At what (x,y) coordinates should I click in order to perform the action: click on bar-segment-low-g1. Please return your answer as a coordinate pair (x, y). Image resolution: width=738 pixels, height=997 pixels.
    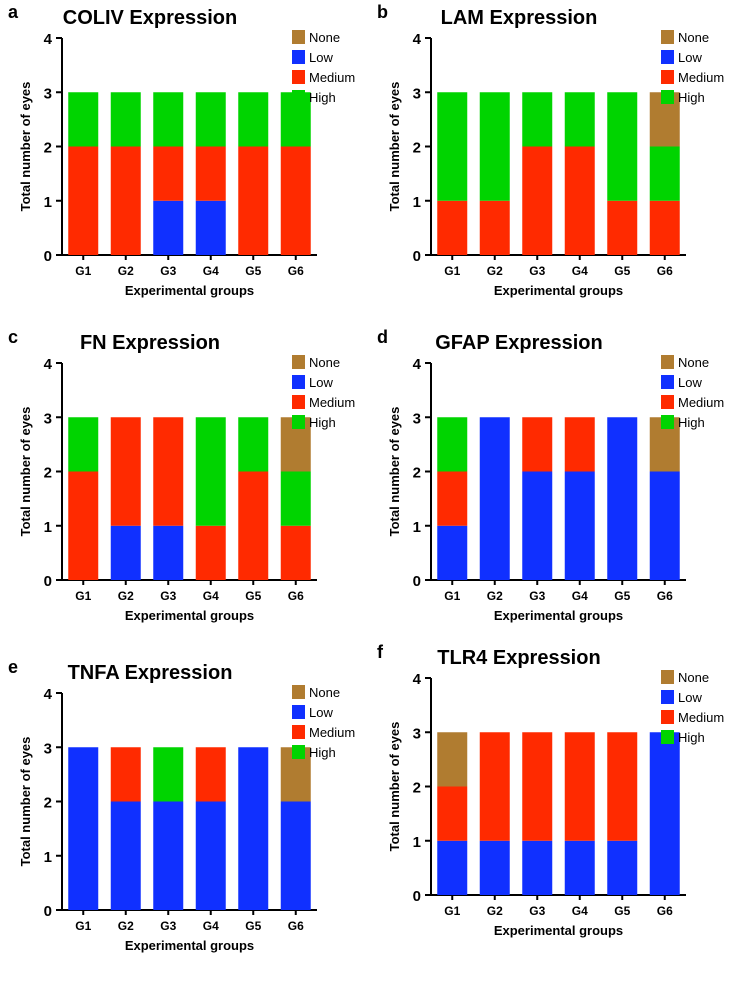
    Looking at the image, I should click on (452, 552).